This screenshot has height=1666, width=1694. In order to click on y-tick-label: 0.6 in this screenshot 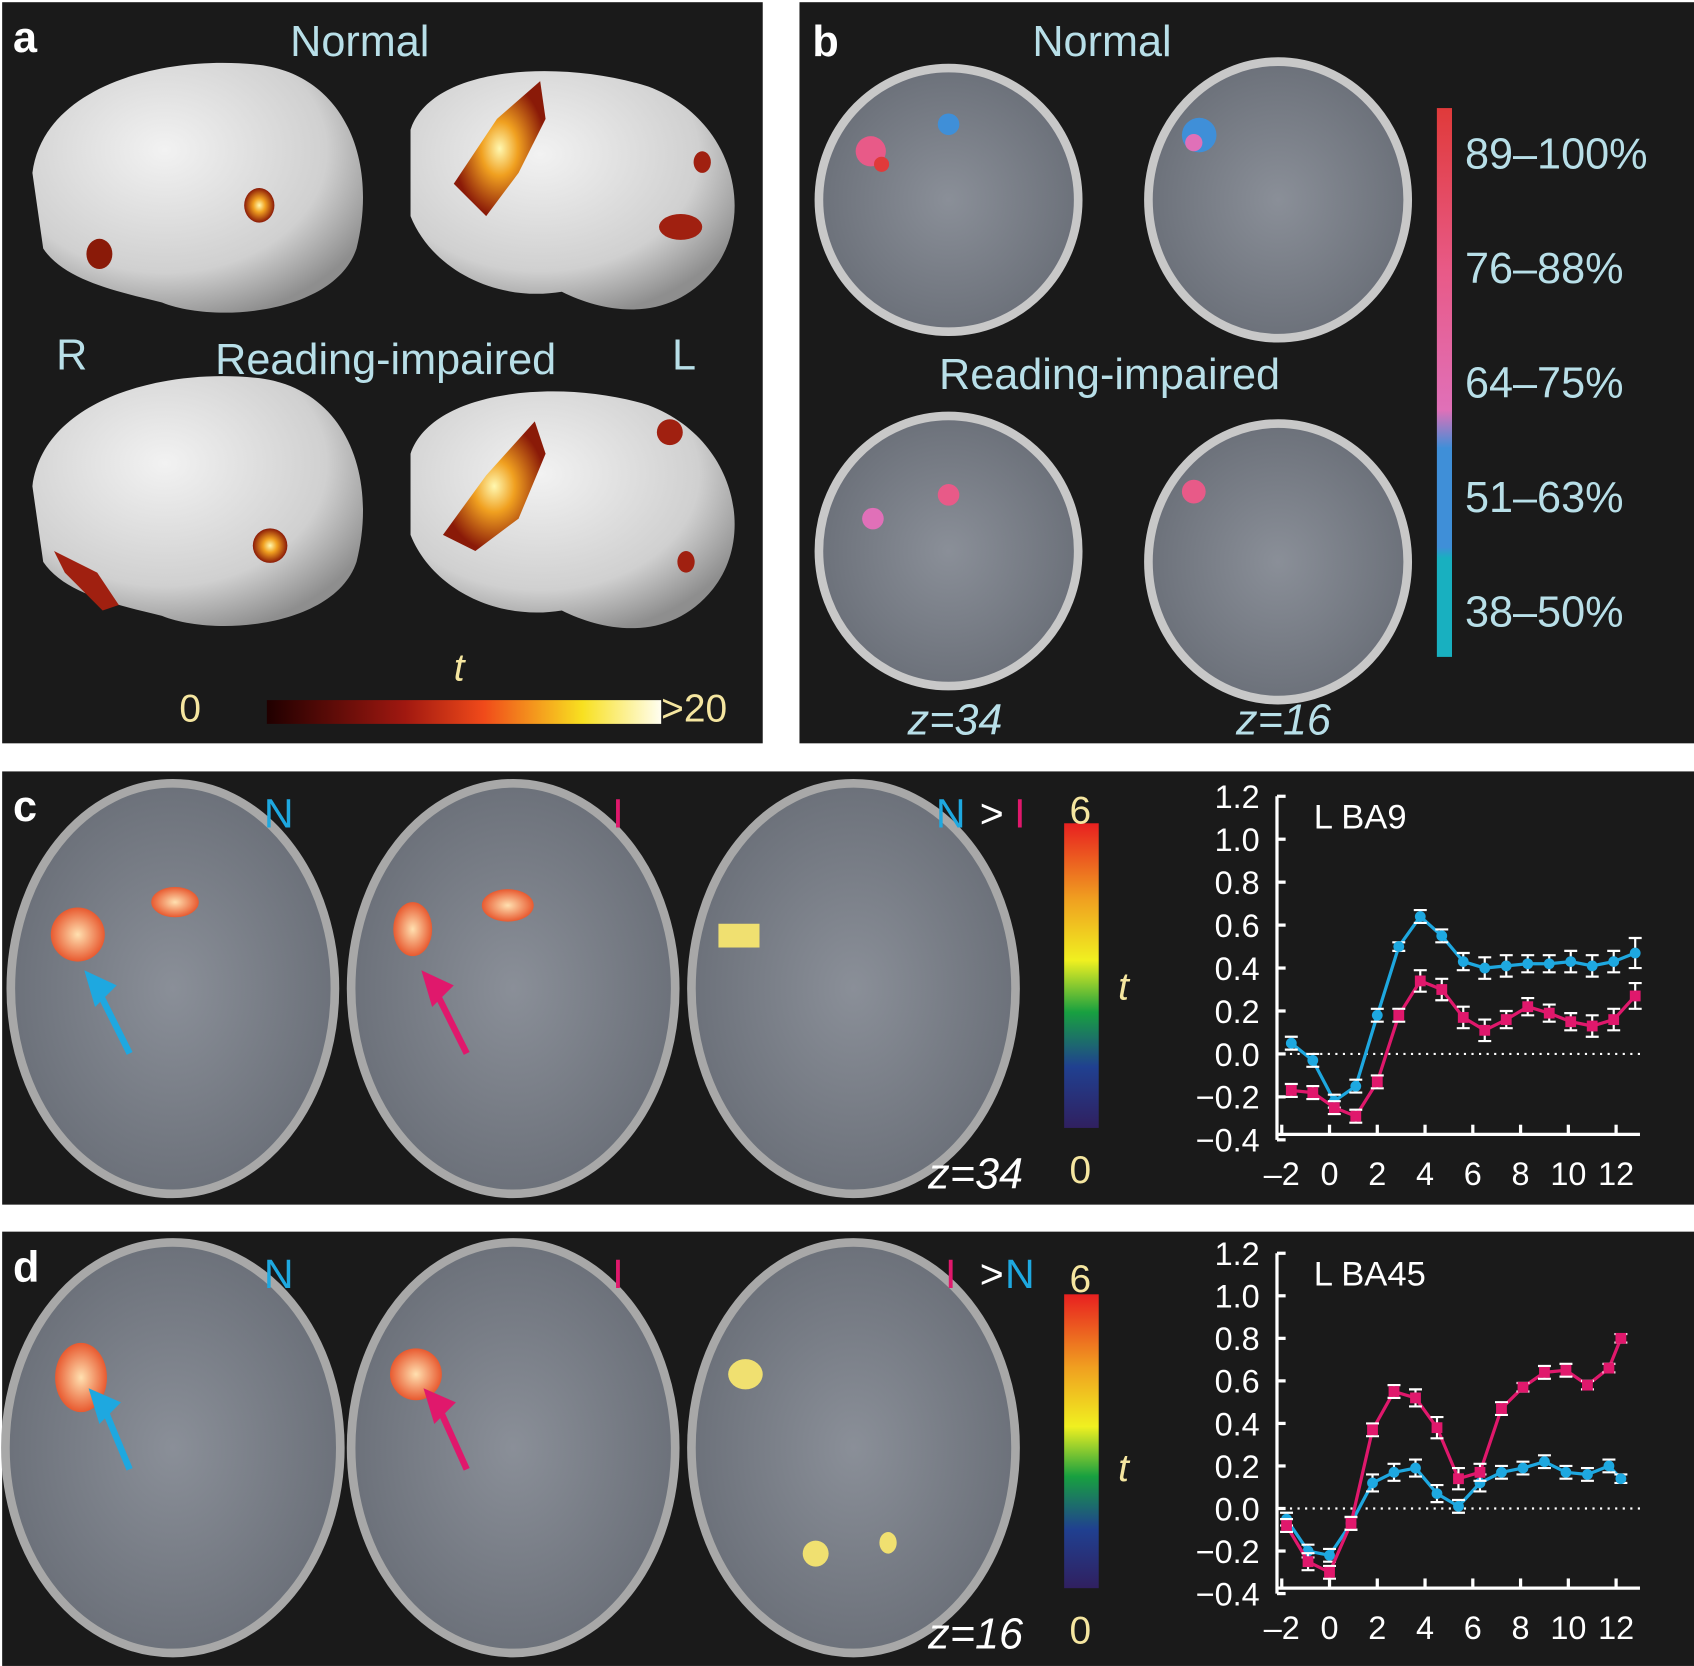, I will do `click(1237, 926)`.